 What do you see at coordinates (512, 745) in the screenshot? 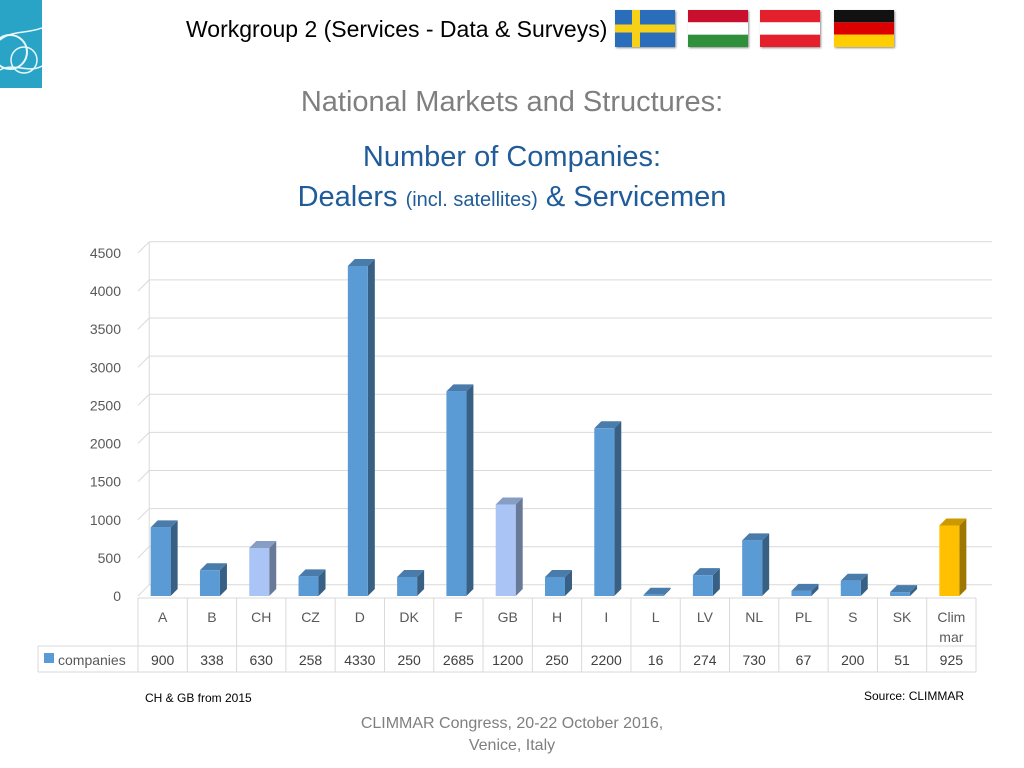
I see `footer-line-2: Venice, Italy` at bounding box center [512, 745].